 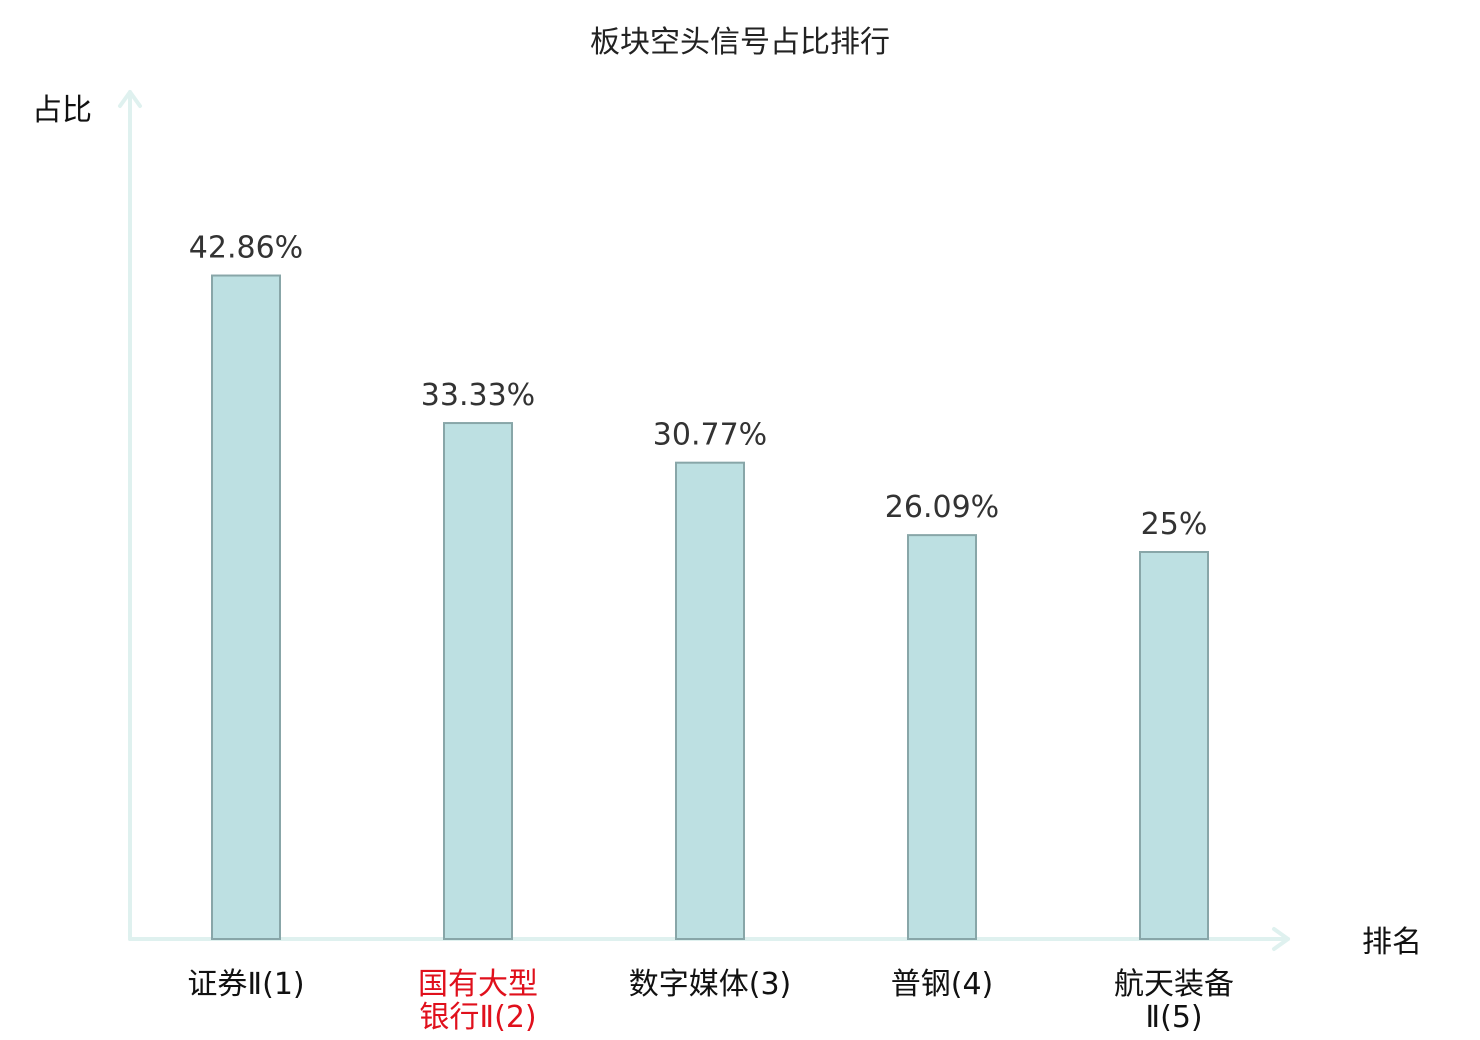 I want to click on category-label: 普钢(4), so click(x=942, y=984).